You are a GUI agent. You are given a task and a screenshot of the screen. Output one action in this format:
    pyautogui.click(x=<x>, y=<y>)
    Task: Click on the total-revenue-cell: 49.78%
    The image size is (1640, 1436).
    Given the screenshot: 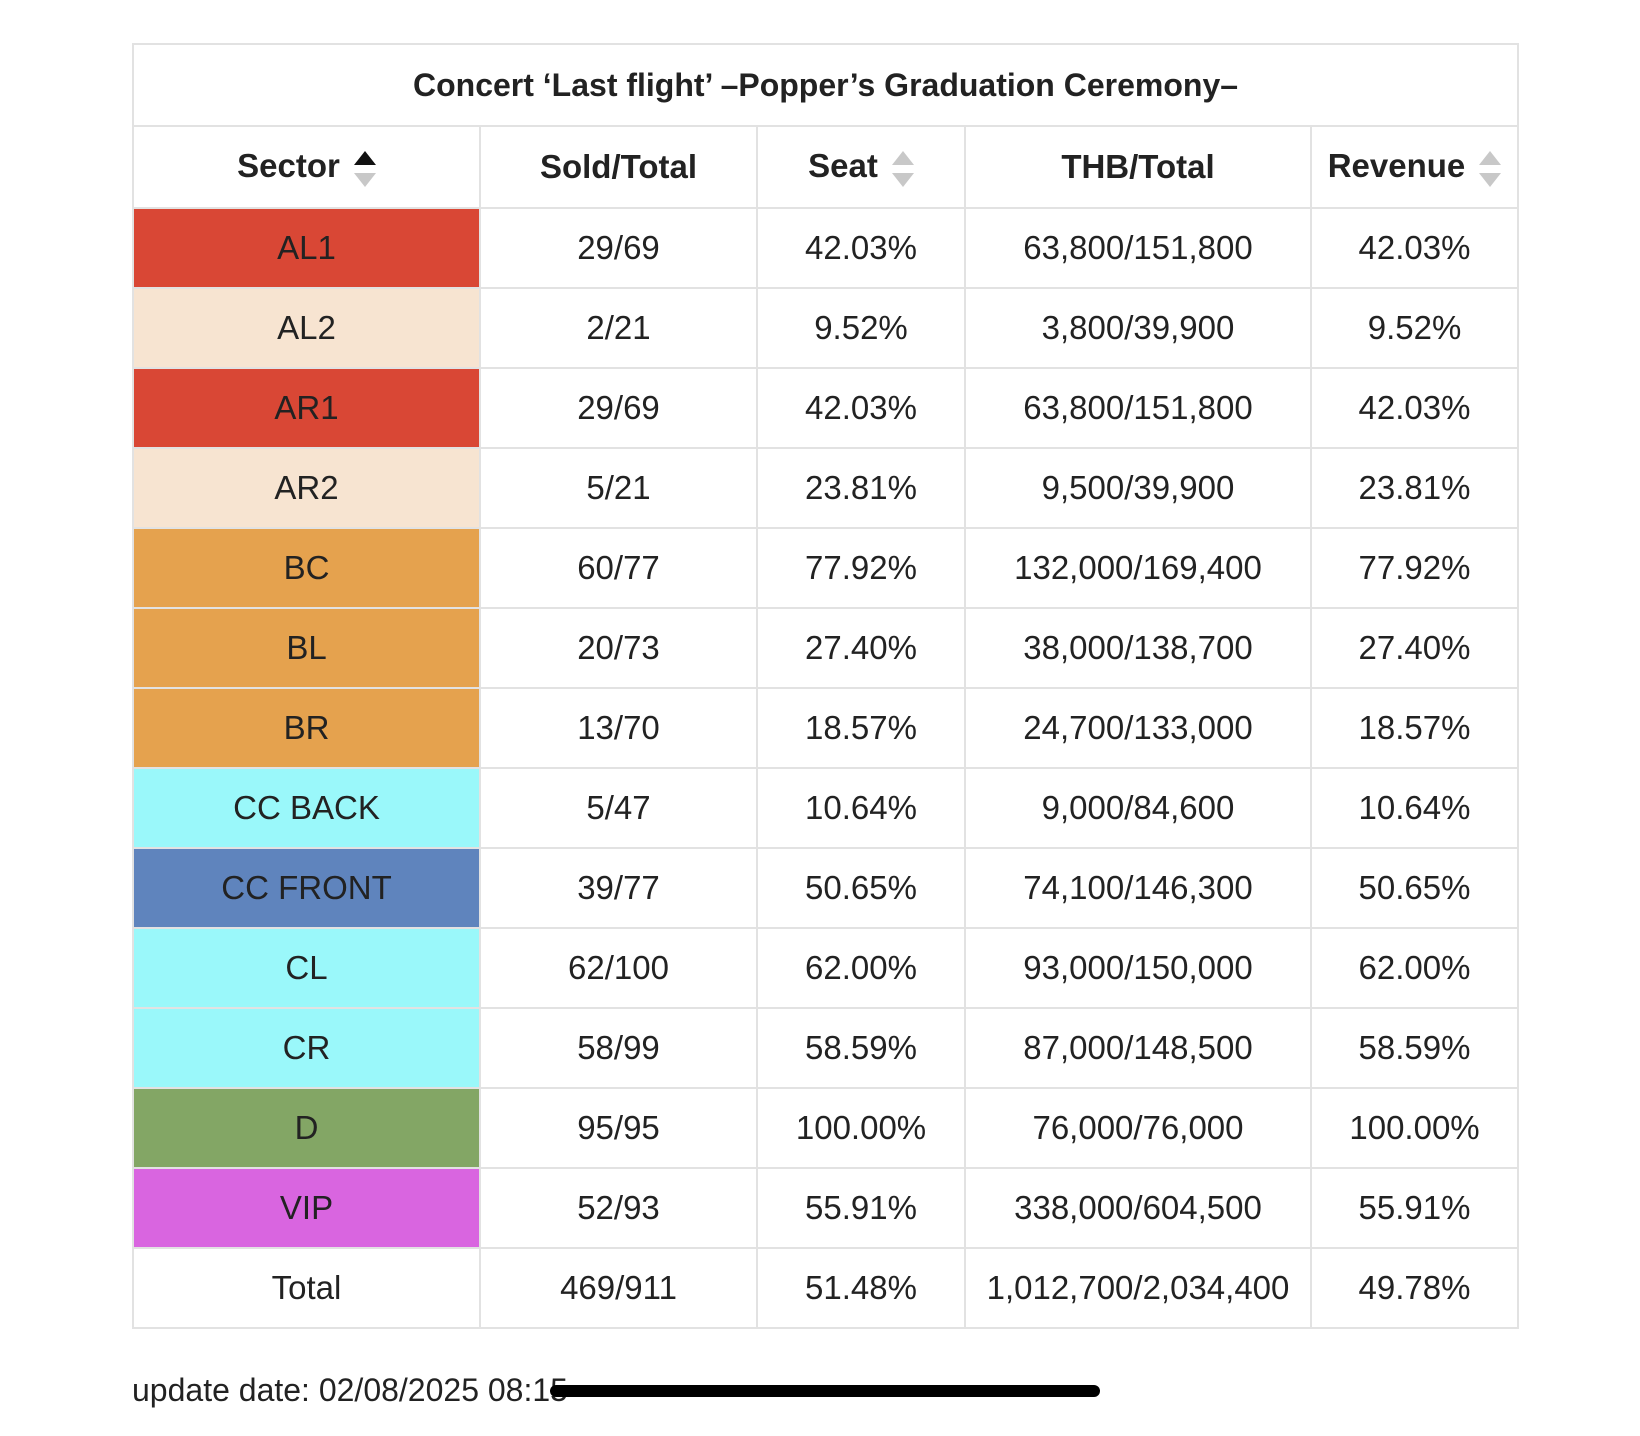 What is the action you would take?
    pyautogui.click(x=1414, y=1288)
    